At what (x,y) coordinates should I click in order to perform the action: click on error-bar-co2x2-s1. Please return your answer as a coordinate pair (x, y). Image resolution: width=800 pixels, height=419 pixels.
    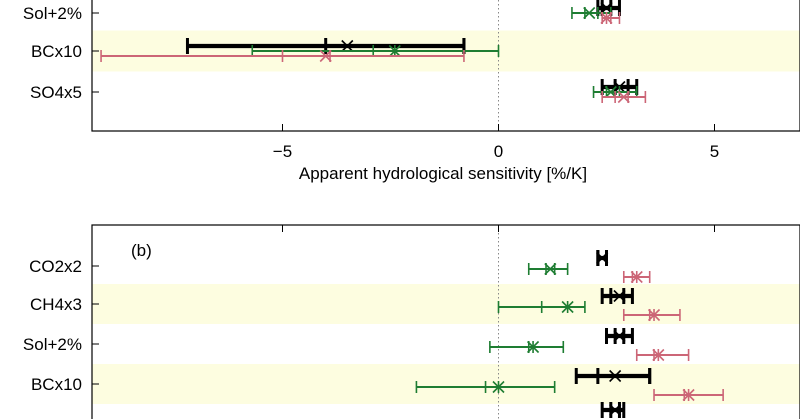
    Looking at the image, I should click on (548, 269).